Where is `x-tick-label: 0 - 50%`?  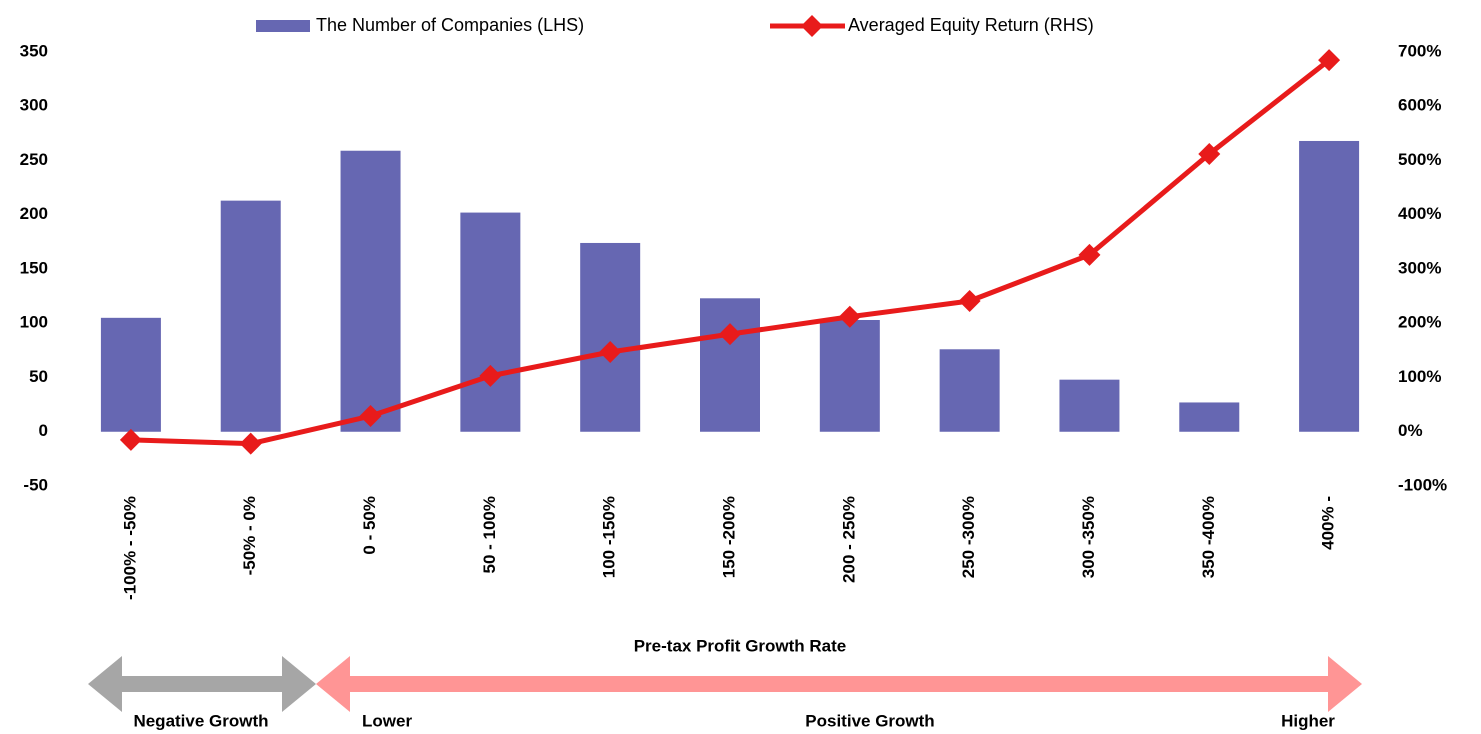 x-tick-label: 0 - 50% is located at coordinates (369, 525).